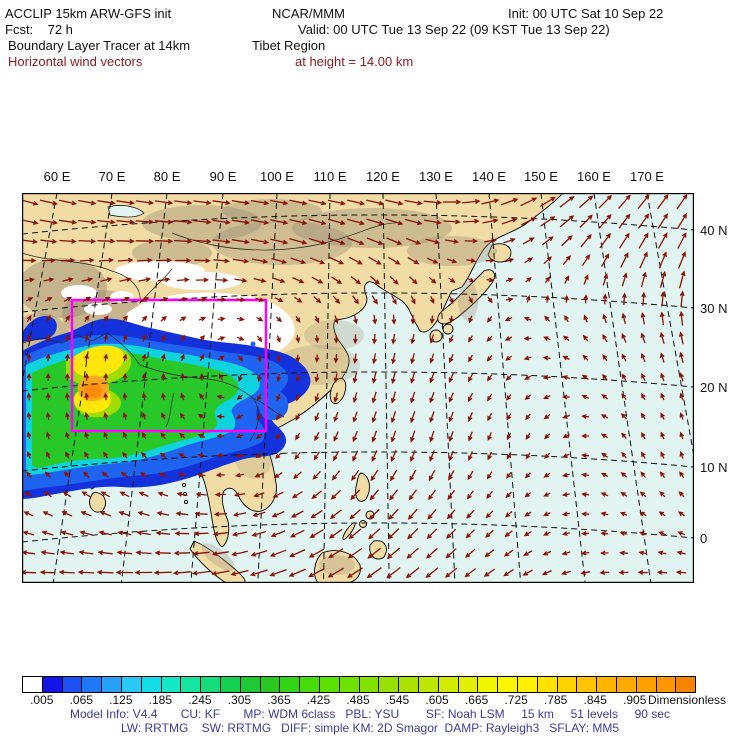 The image size is (740, 740). Describe the element at coordinates (318, 700) in the screenshot. I see `colorbar-tick-label: .425` at that location.